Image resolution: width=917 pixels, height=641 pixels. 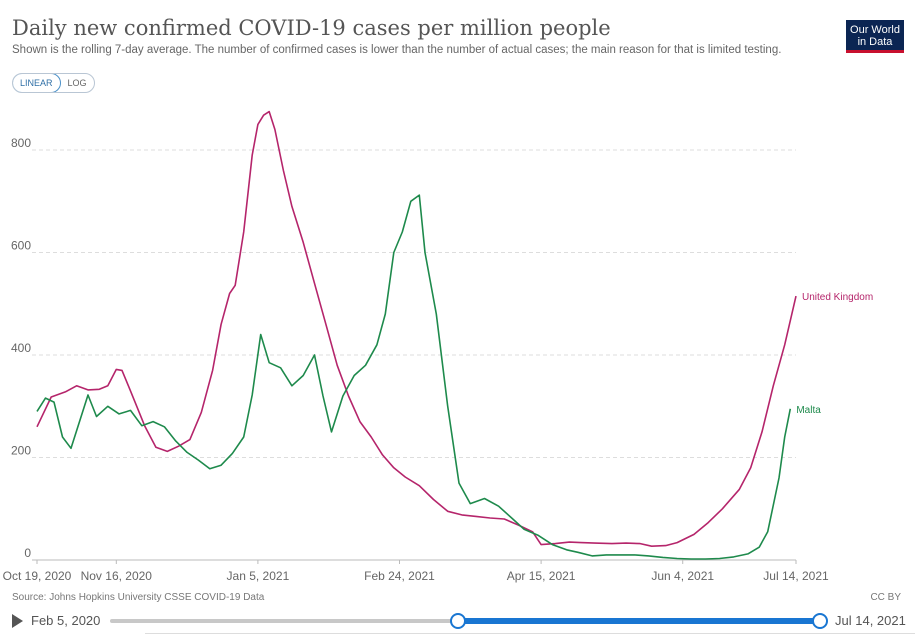 What do you see at coordinates (77, 83) in the screenshot?
I see `log-scale-button: LOG` at bounding box center [77, 83].